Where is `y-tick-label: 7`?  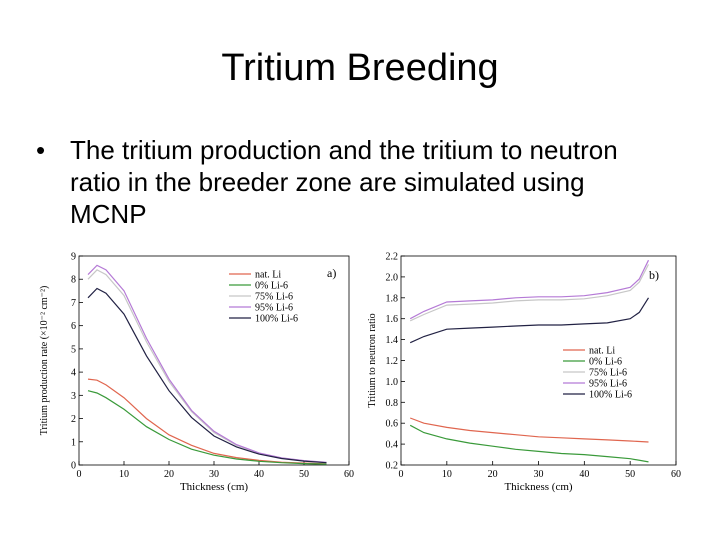
y-tick-label: 7 is located at coordinates (73, 303).